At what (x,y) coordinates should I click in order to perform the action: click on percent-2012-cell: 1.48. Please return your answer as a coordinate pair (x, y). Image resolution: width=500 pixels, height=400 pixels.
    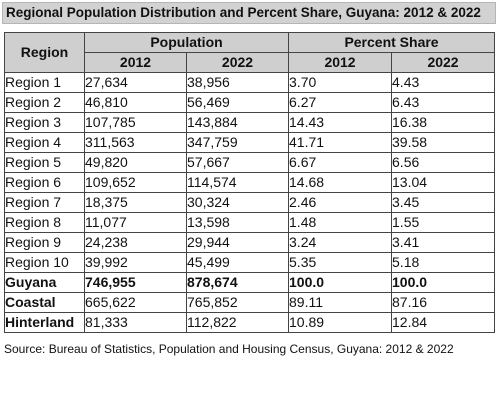
    Looking at the image, I should click on (340, 222).